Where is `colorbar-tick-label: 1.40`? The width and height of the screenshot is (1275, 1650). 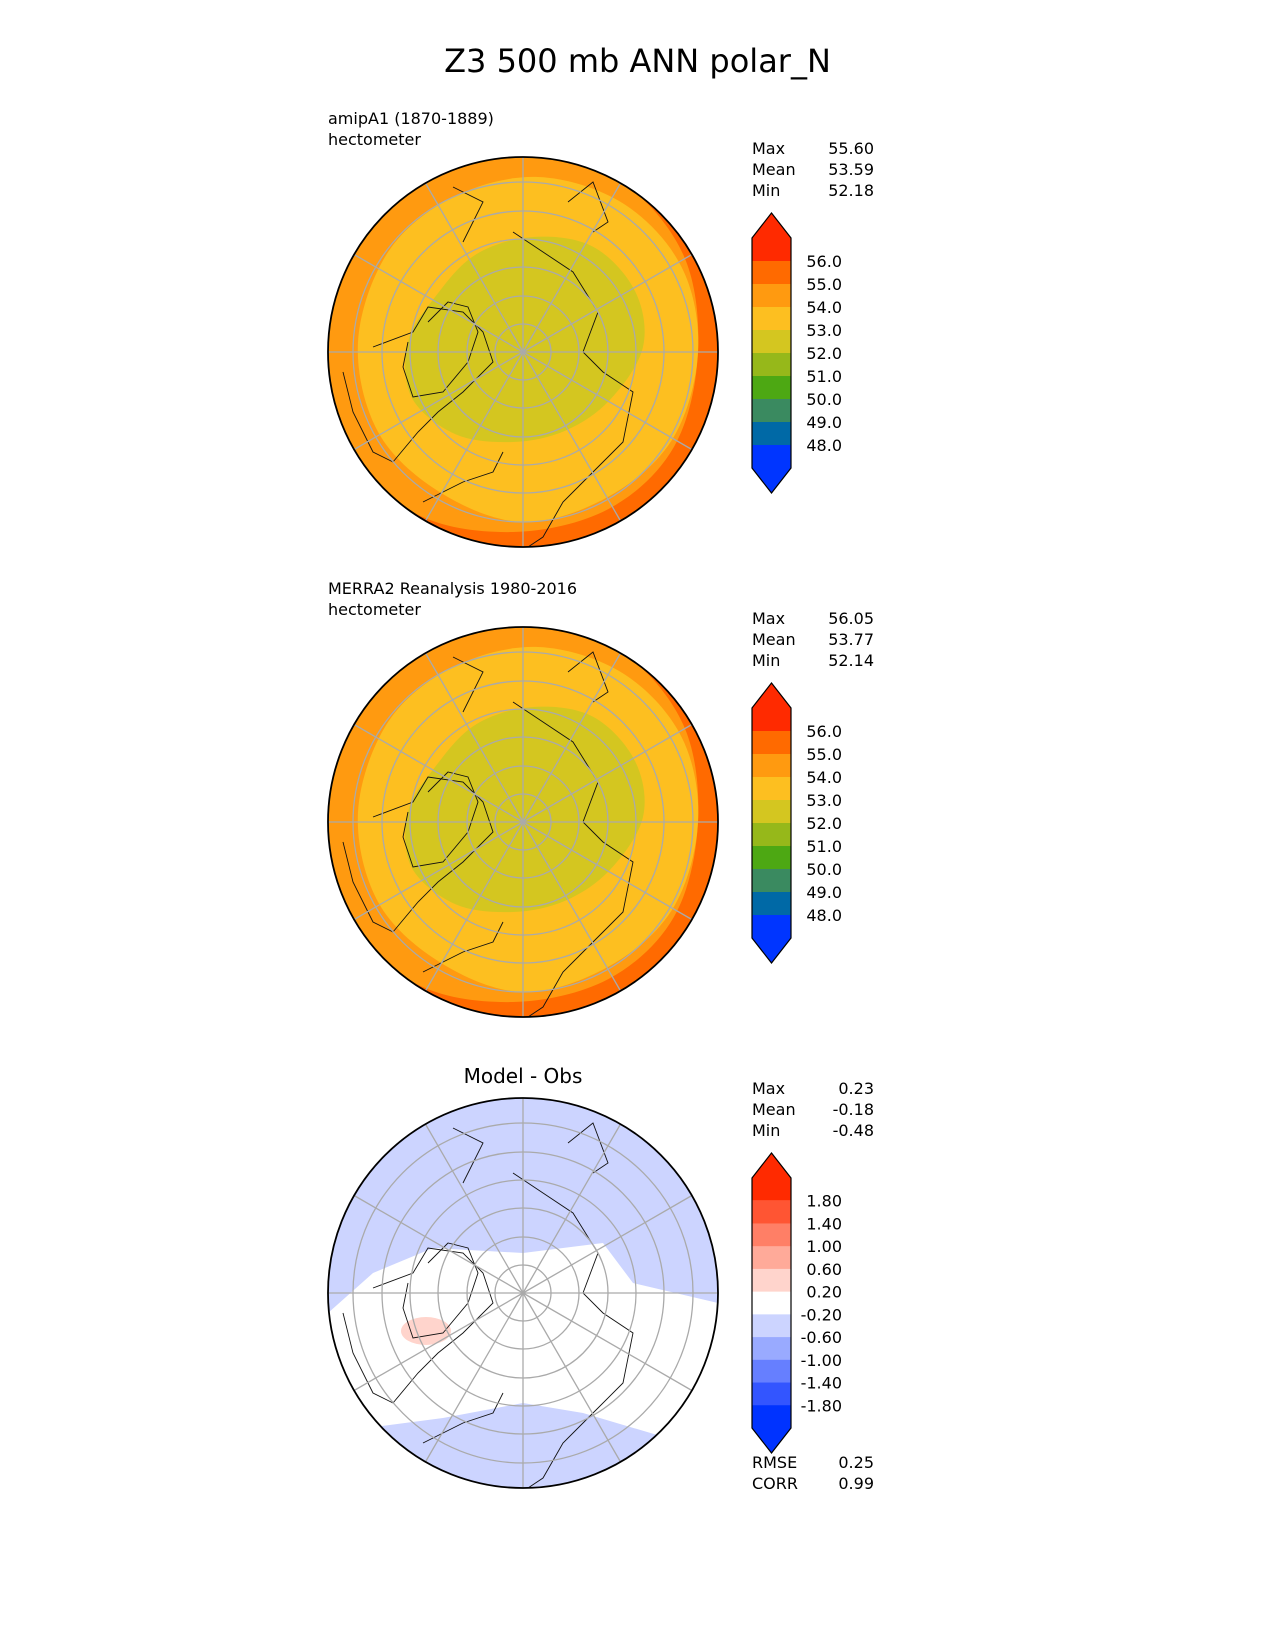 colorbar-tick-label: 1.40 is located at coordinates (824, 1223).